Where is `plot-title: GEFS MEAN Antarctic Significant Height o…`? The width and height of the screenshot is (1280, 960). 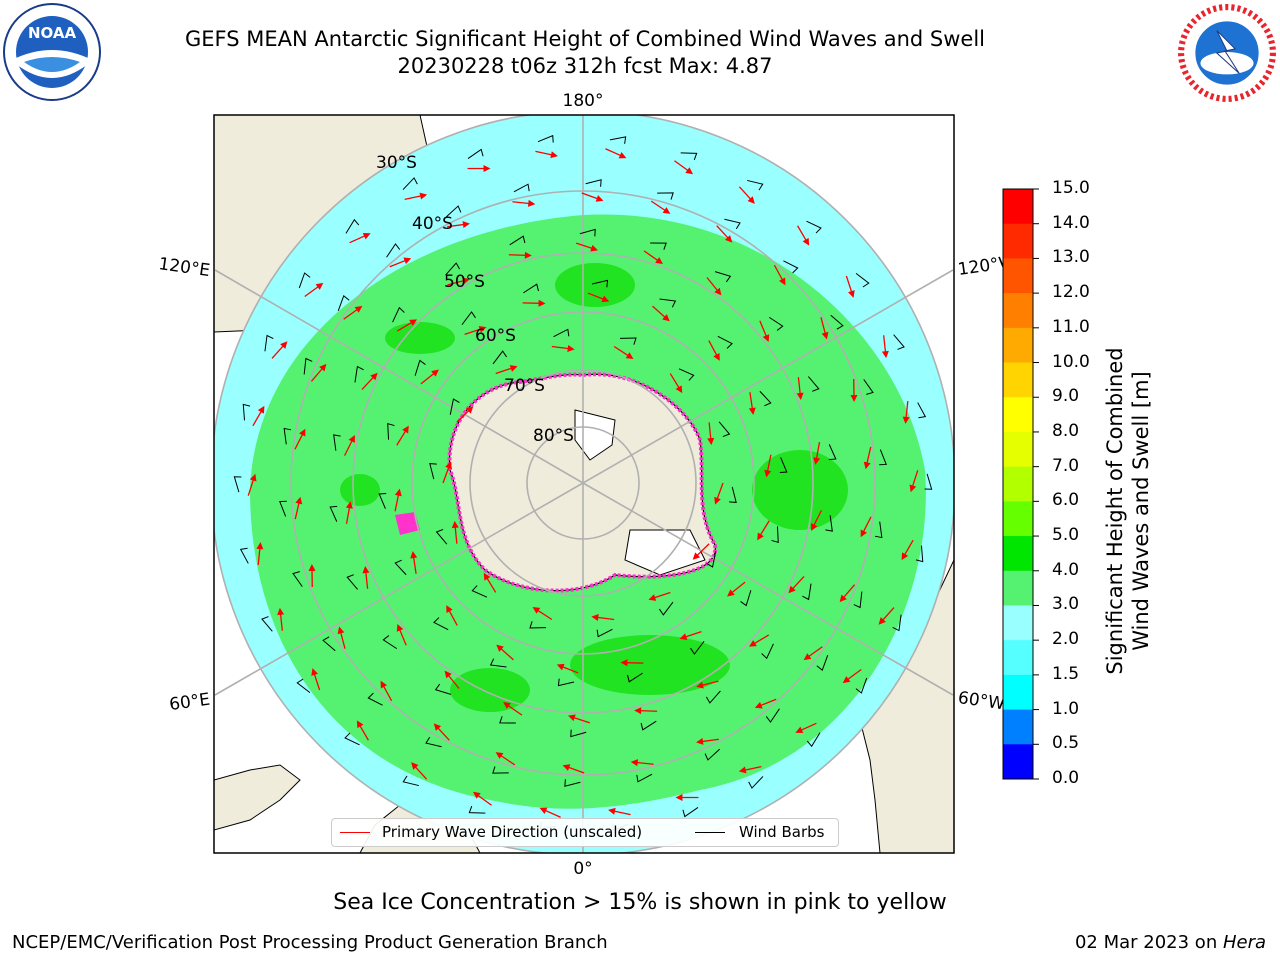 plot-title: GEFS MEAN Antarctic Significant Height o… is located at coordinates (585, 39).